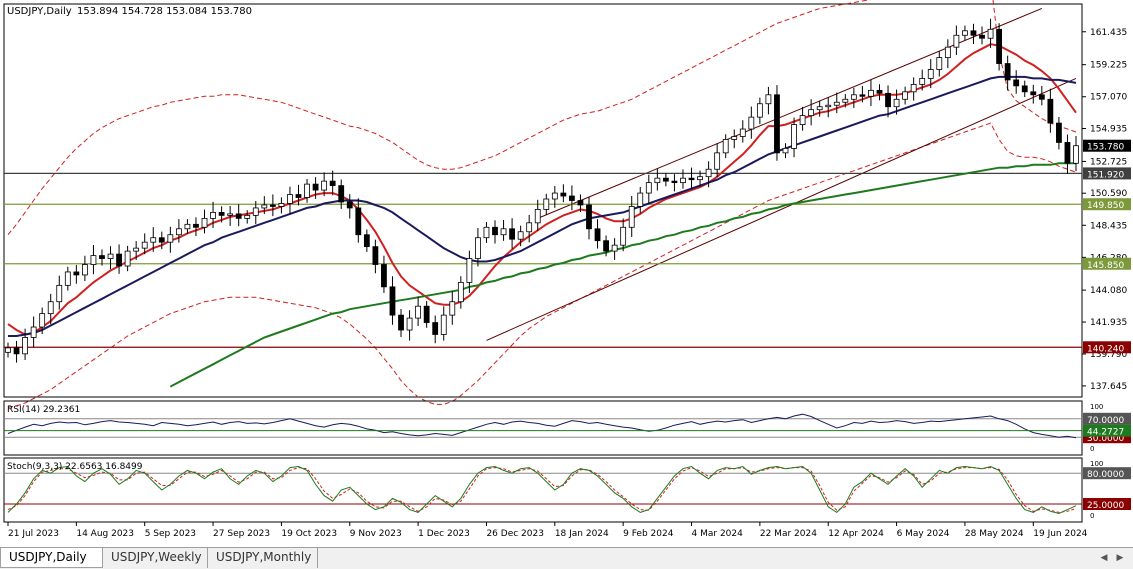  I want to click on scroll-left-icon: ◀, so click(1104, 558).